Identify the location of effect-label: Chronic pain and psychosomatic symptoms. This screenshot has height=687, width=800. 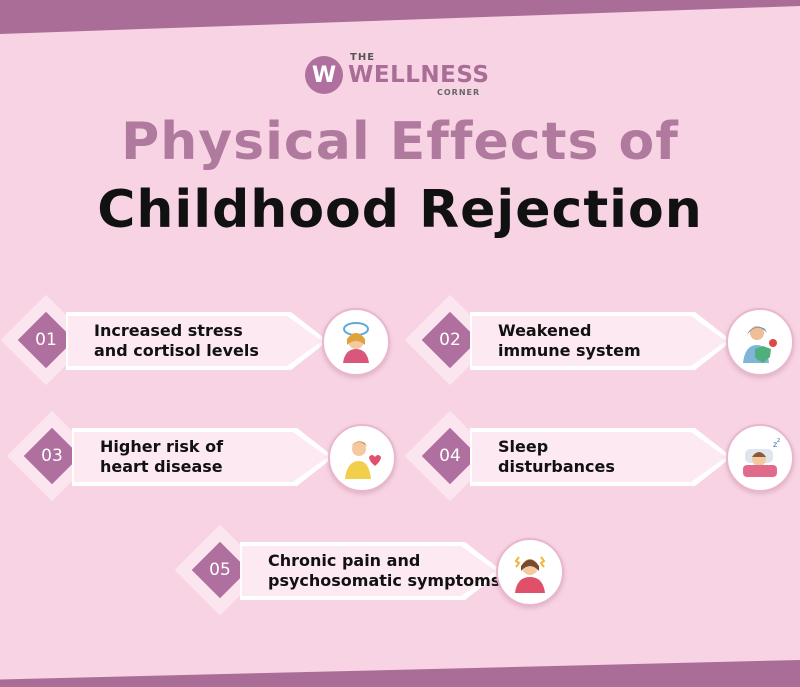
(388, 571).